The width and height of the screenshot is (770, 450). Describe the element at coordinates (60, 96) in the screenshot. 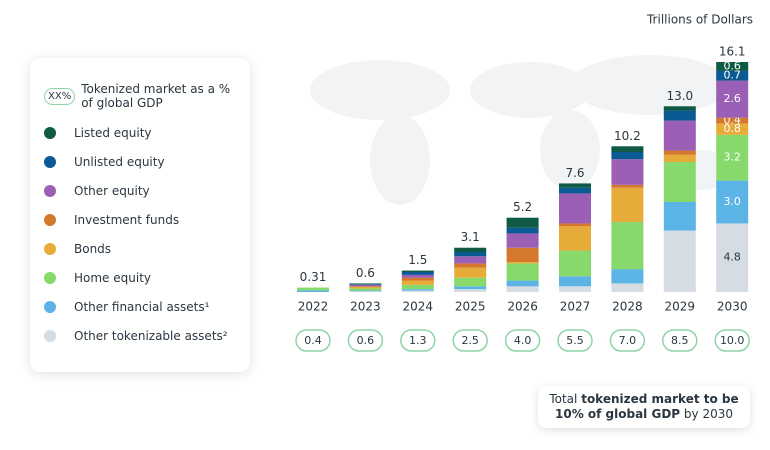

I see `legend-gdp-sample: XX%` at that location.